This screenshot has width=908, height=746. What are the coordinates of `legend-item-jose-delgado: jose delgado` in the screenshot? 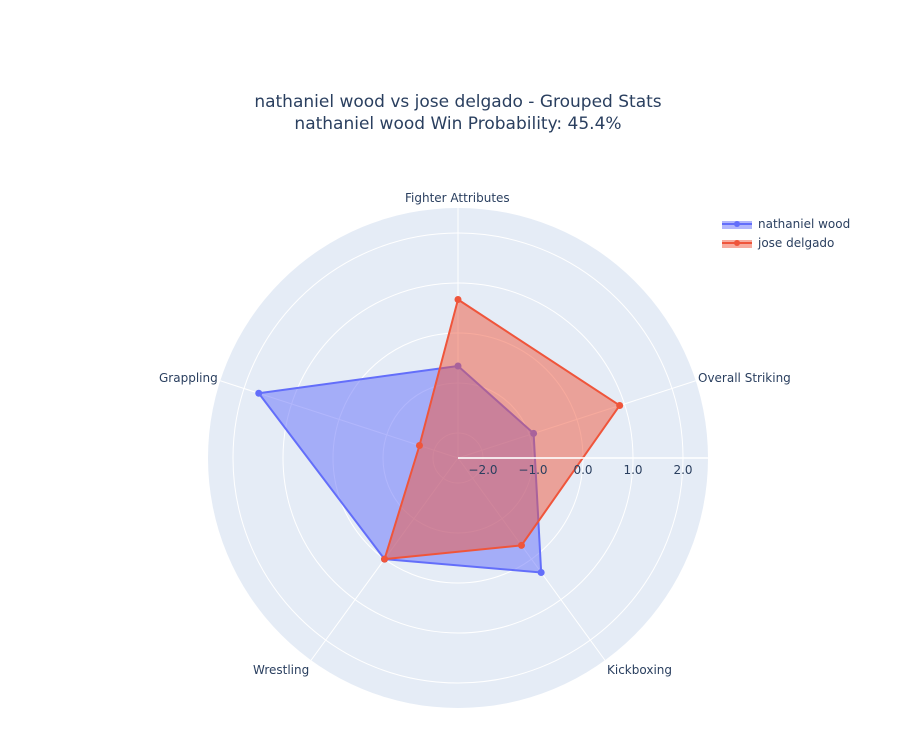 It's located at (786, 242).